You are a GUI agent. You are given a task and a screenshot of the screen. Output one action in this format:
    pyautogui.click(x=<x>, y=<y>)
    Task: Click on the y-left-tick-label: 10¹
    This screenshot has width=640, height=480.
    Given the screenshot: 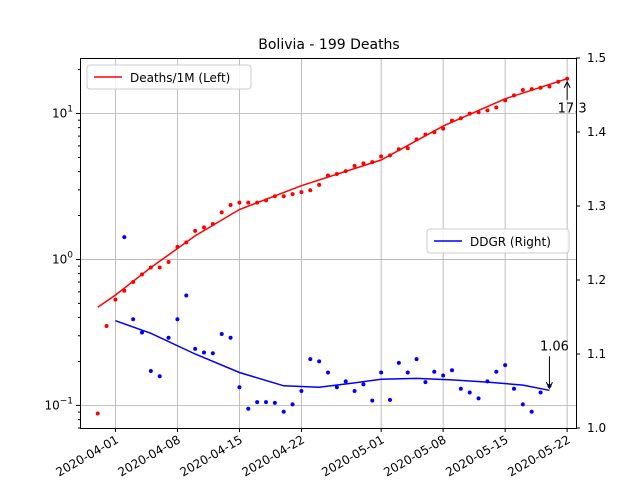 What is the action you would take?
    pyautogui.click(x=62, y=112)
    